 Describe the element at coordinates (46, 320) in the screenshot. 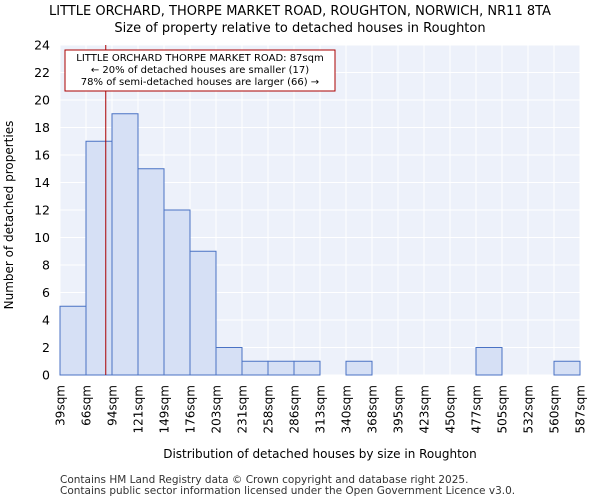

I see `y-tick-label: 4` at that location.